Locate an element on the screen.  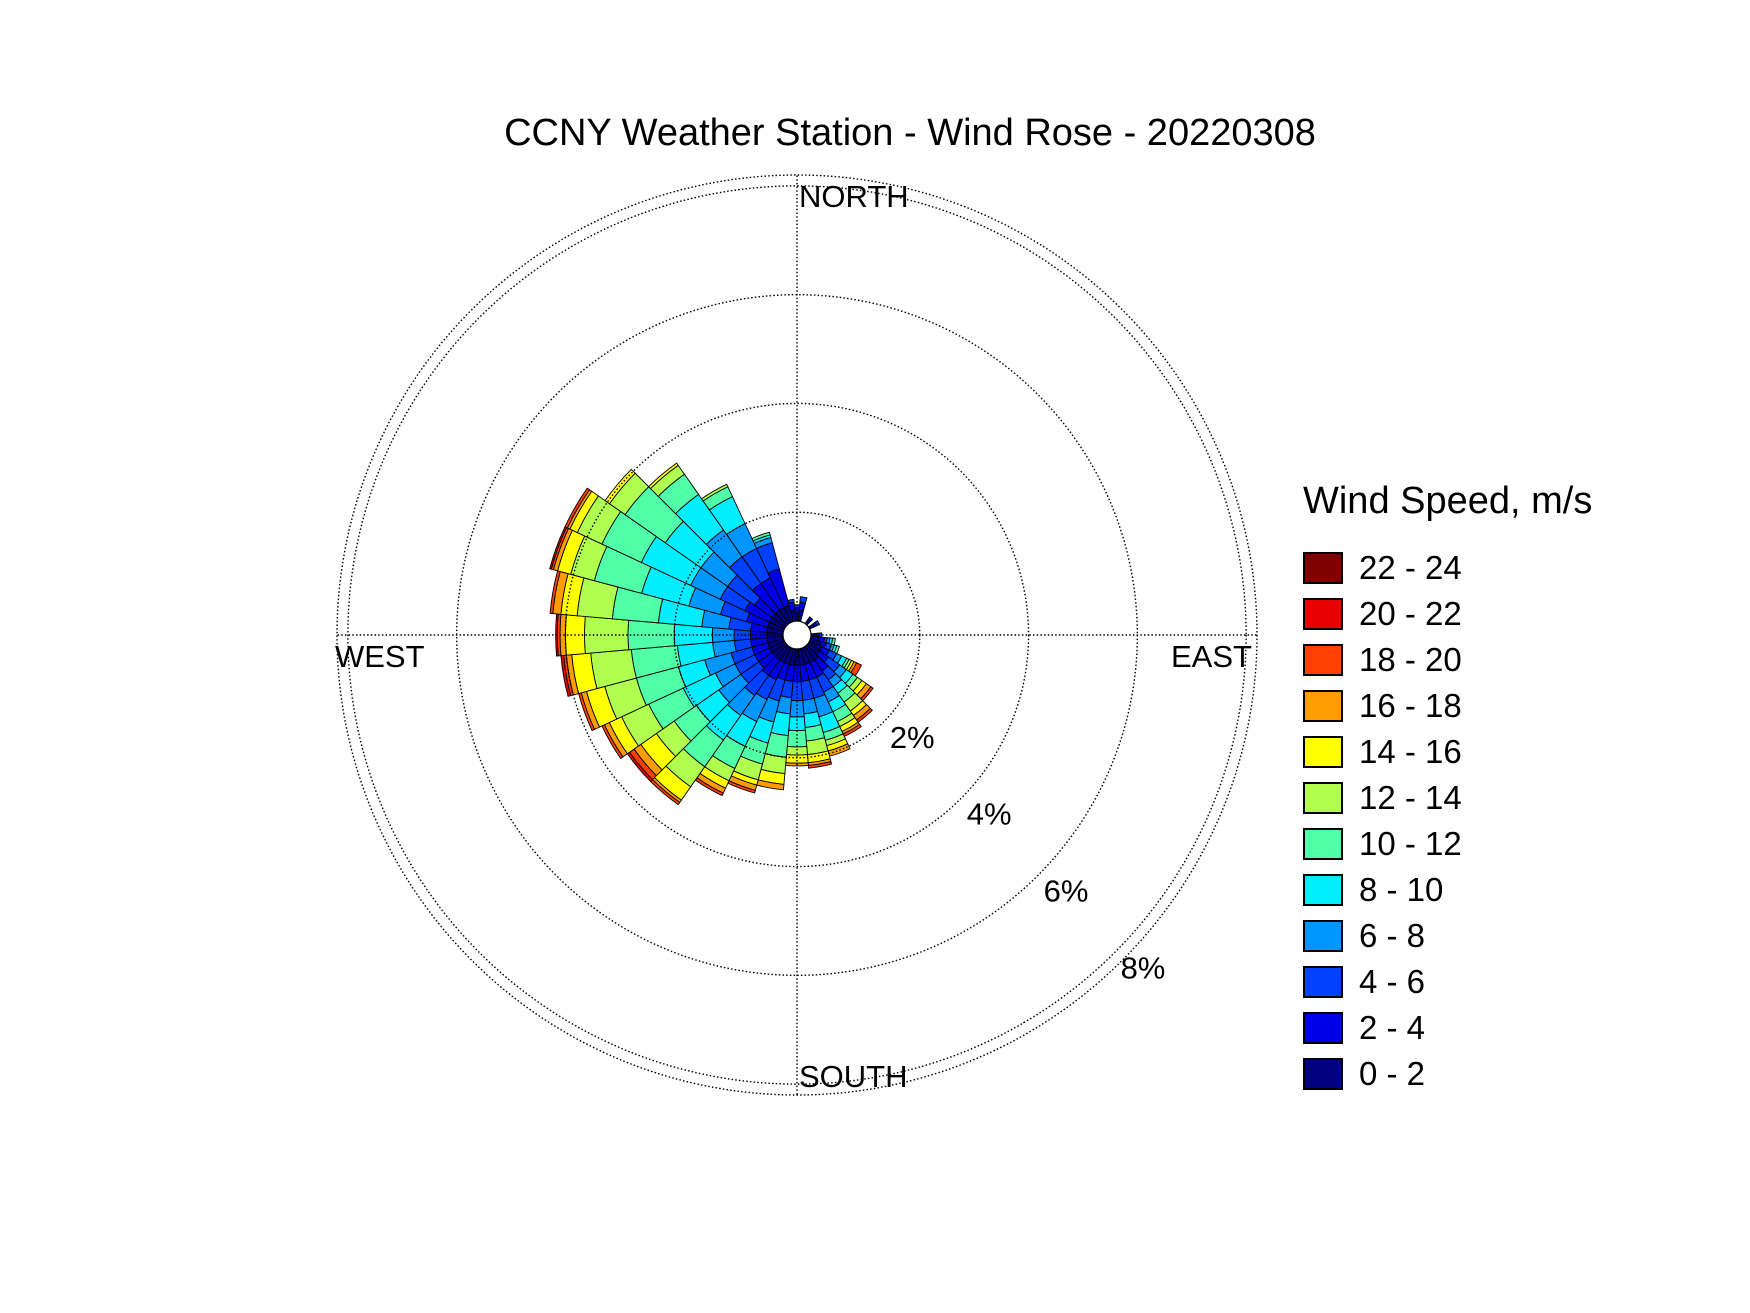
legend-label: 18 - 20 is located at coordinates (1410, 659).